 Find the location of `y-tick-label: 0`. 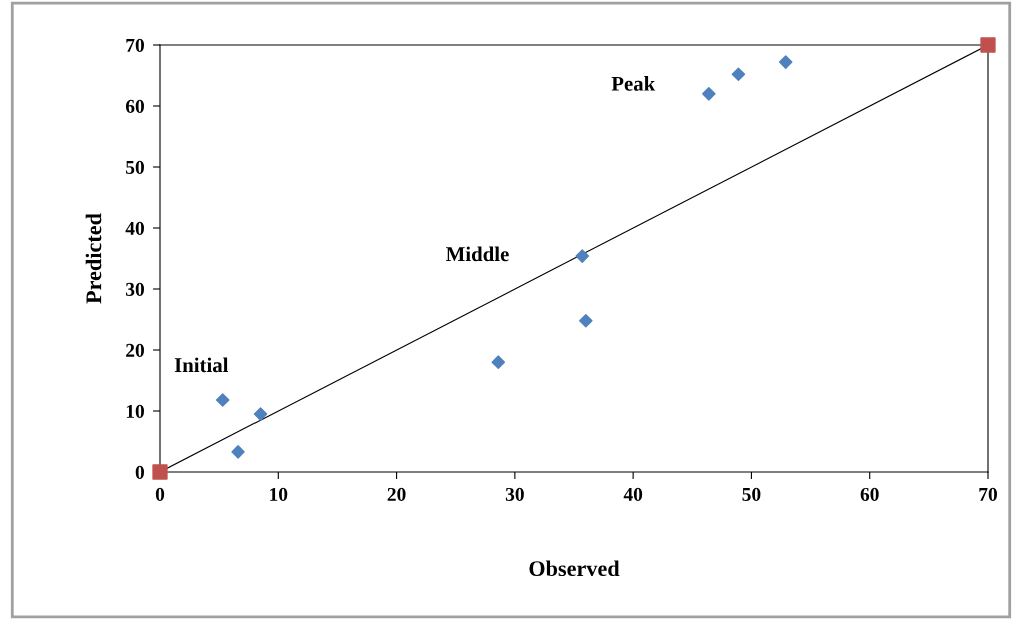

y-tick-label: 0 is located at coordinates (139, 472).